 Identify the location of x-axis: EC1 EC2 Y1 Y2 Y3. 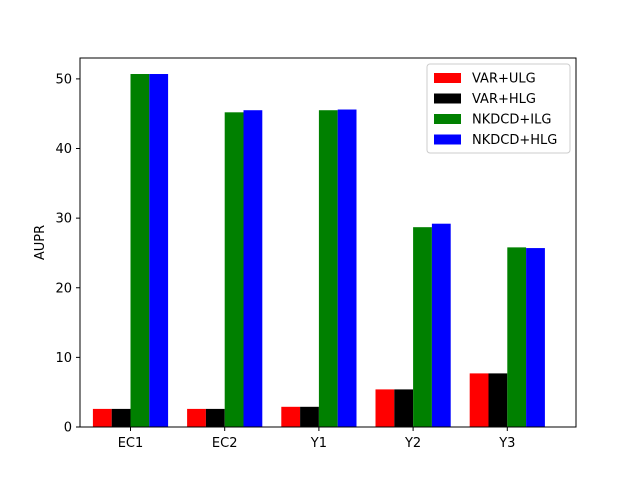
(316, 439).